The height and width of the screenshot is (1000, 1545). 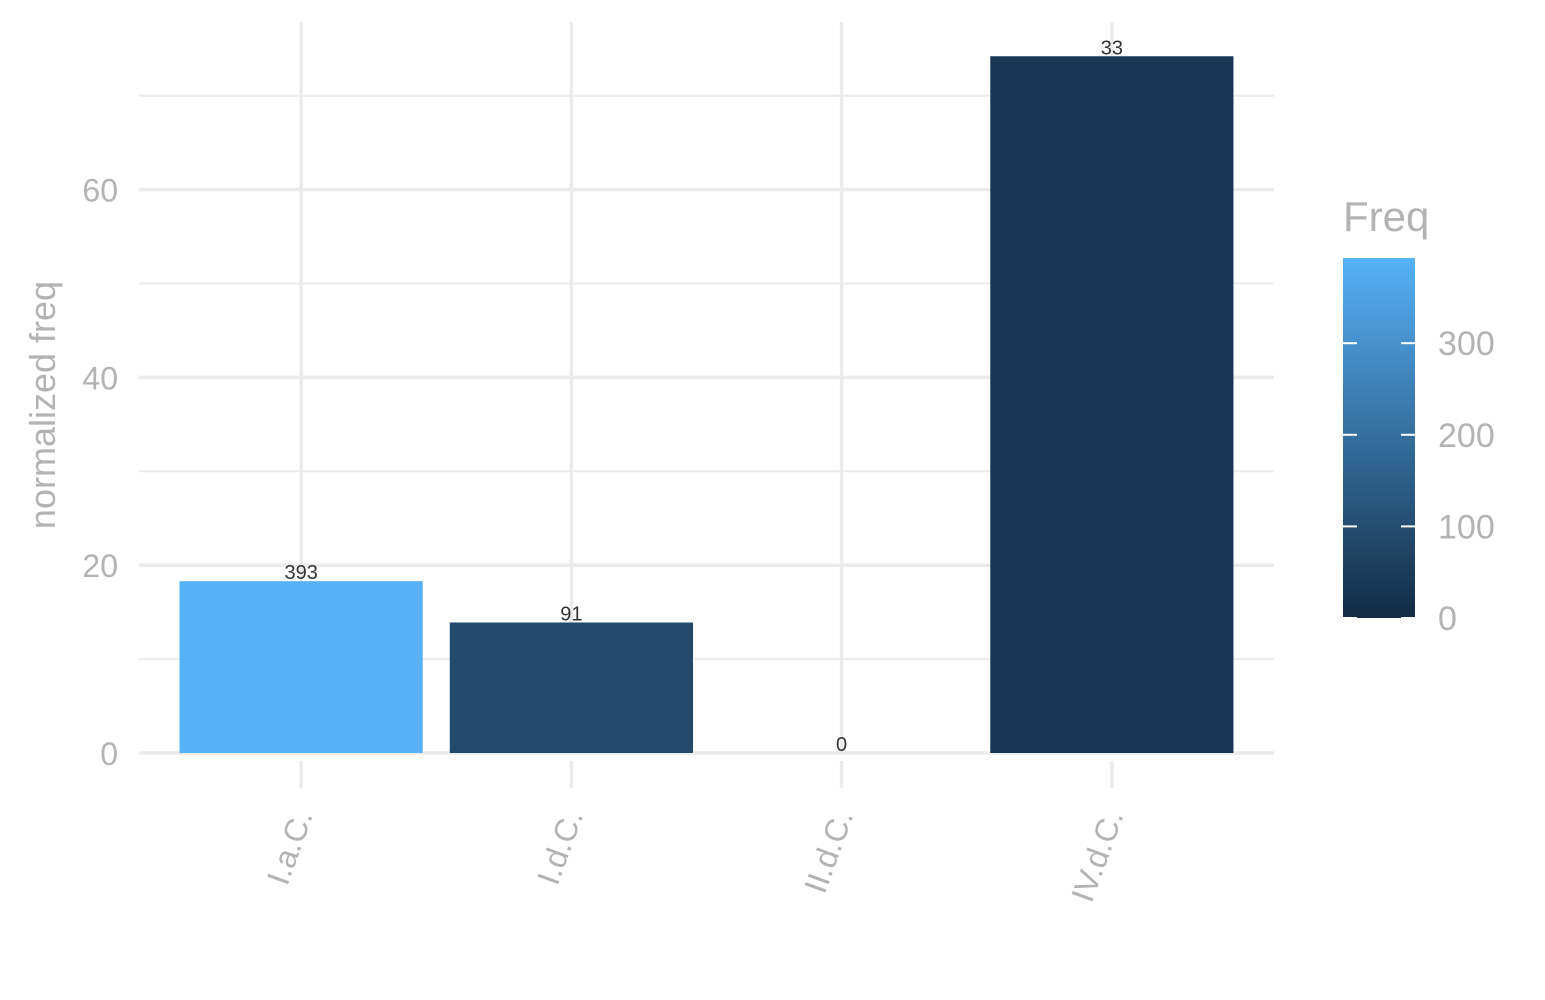 What do you see at coordinates (560, 847) in the screenshot?
I see `x-tick-label: I.d.C.` at bounding box center [560, 847].